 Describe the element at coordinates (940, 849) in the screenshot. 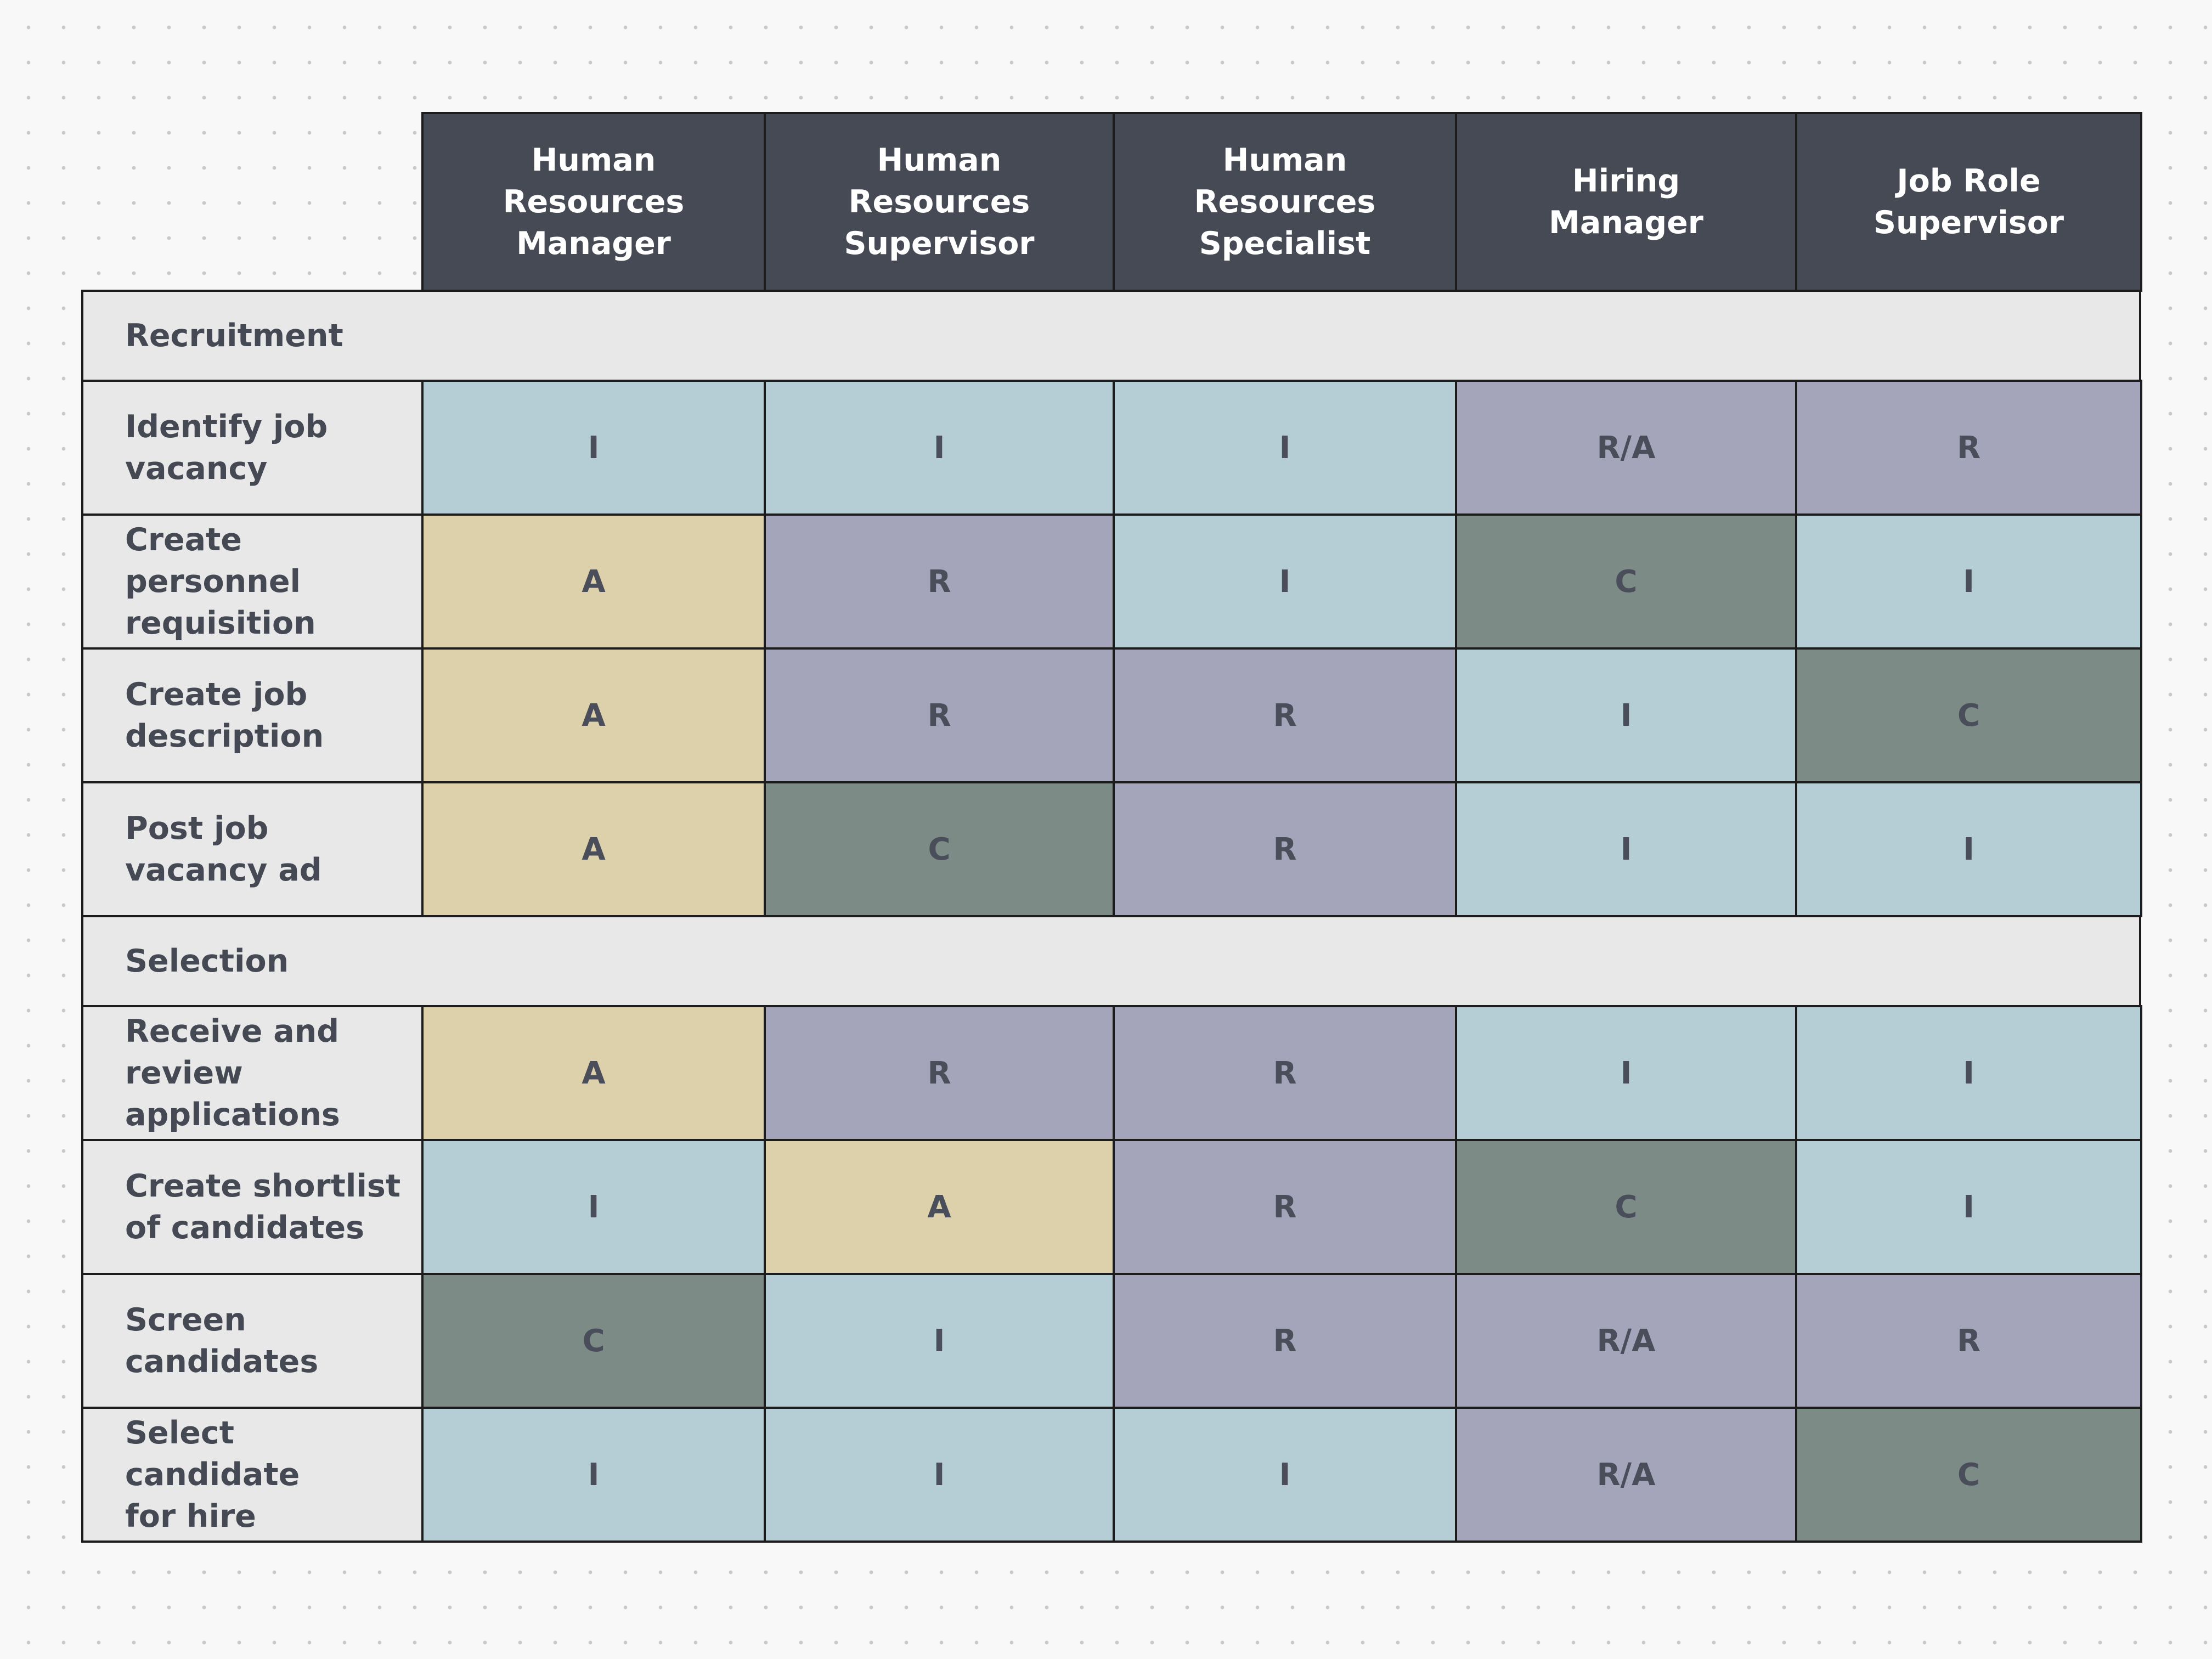

I see `raci-cell-human-resources-supervisor: C` at that location.